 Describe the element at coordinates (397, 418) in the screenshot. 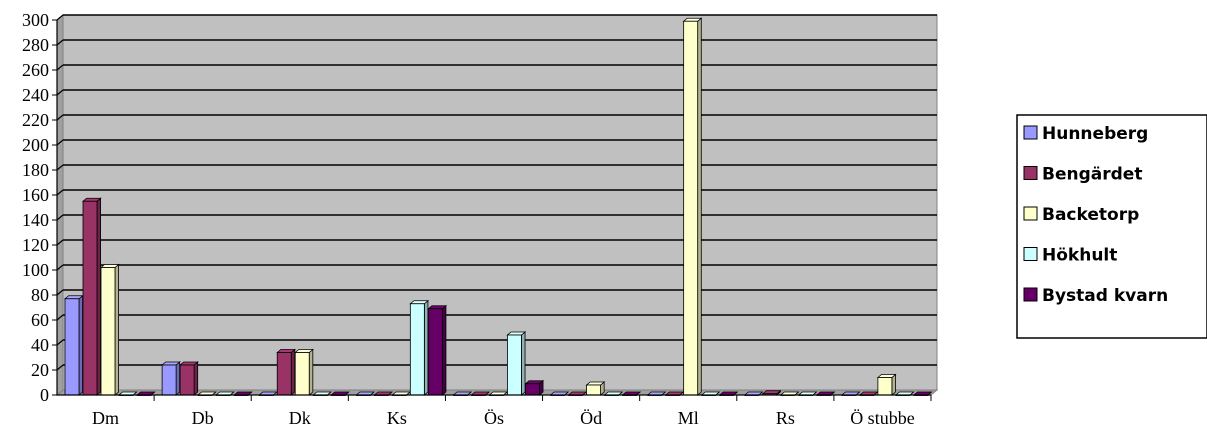

I see `x-tick-label: Ks` at that location.